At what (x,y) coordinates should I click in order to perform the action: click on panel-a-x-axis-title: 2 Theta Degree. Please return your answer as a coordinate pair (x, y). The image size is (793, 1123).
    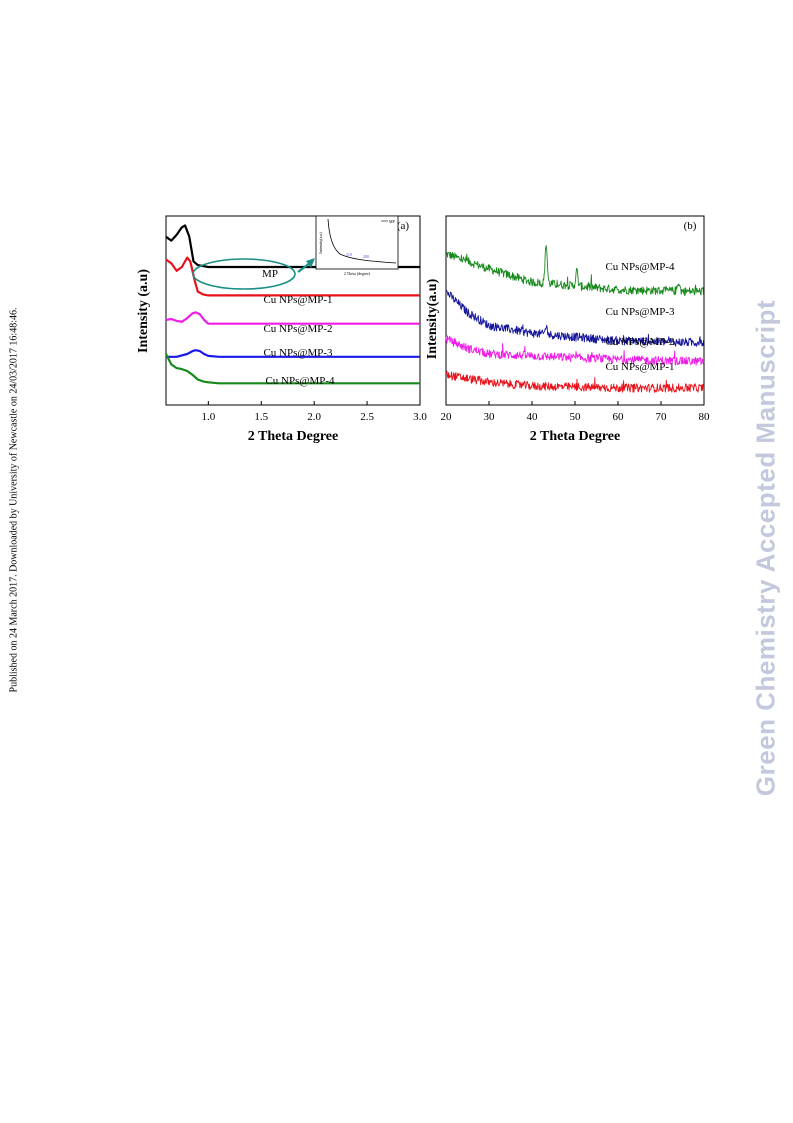
    Looking at the image, I should click on (293, 436).